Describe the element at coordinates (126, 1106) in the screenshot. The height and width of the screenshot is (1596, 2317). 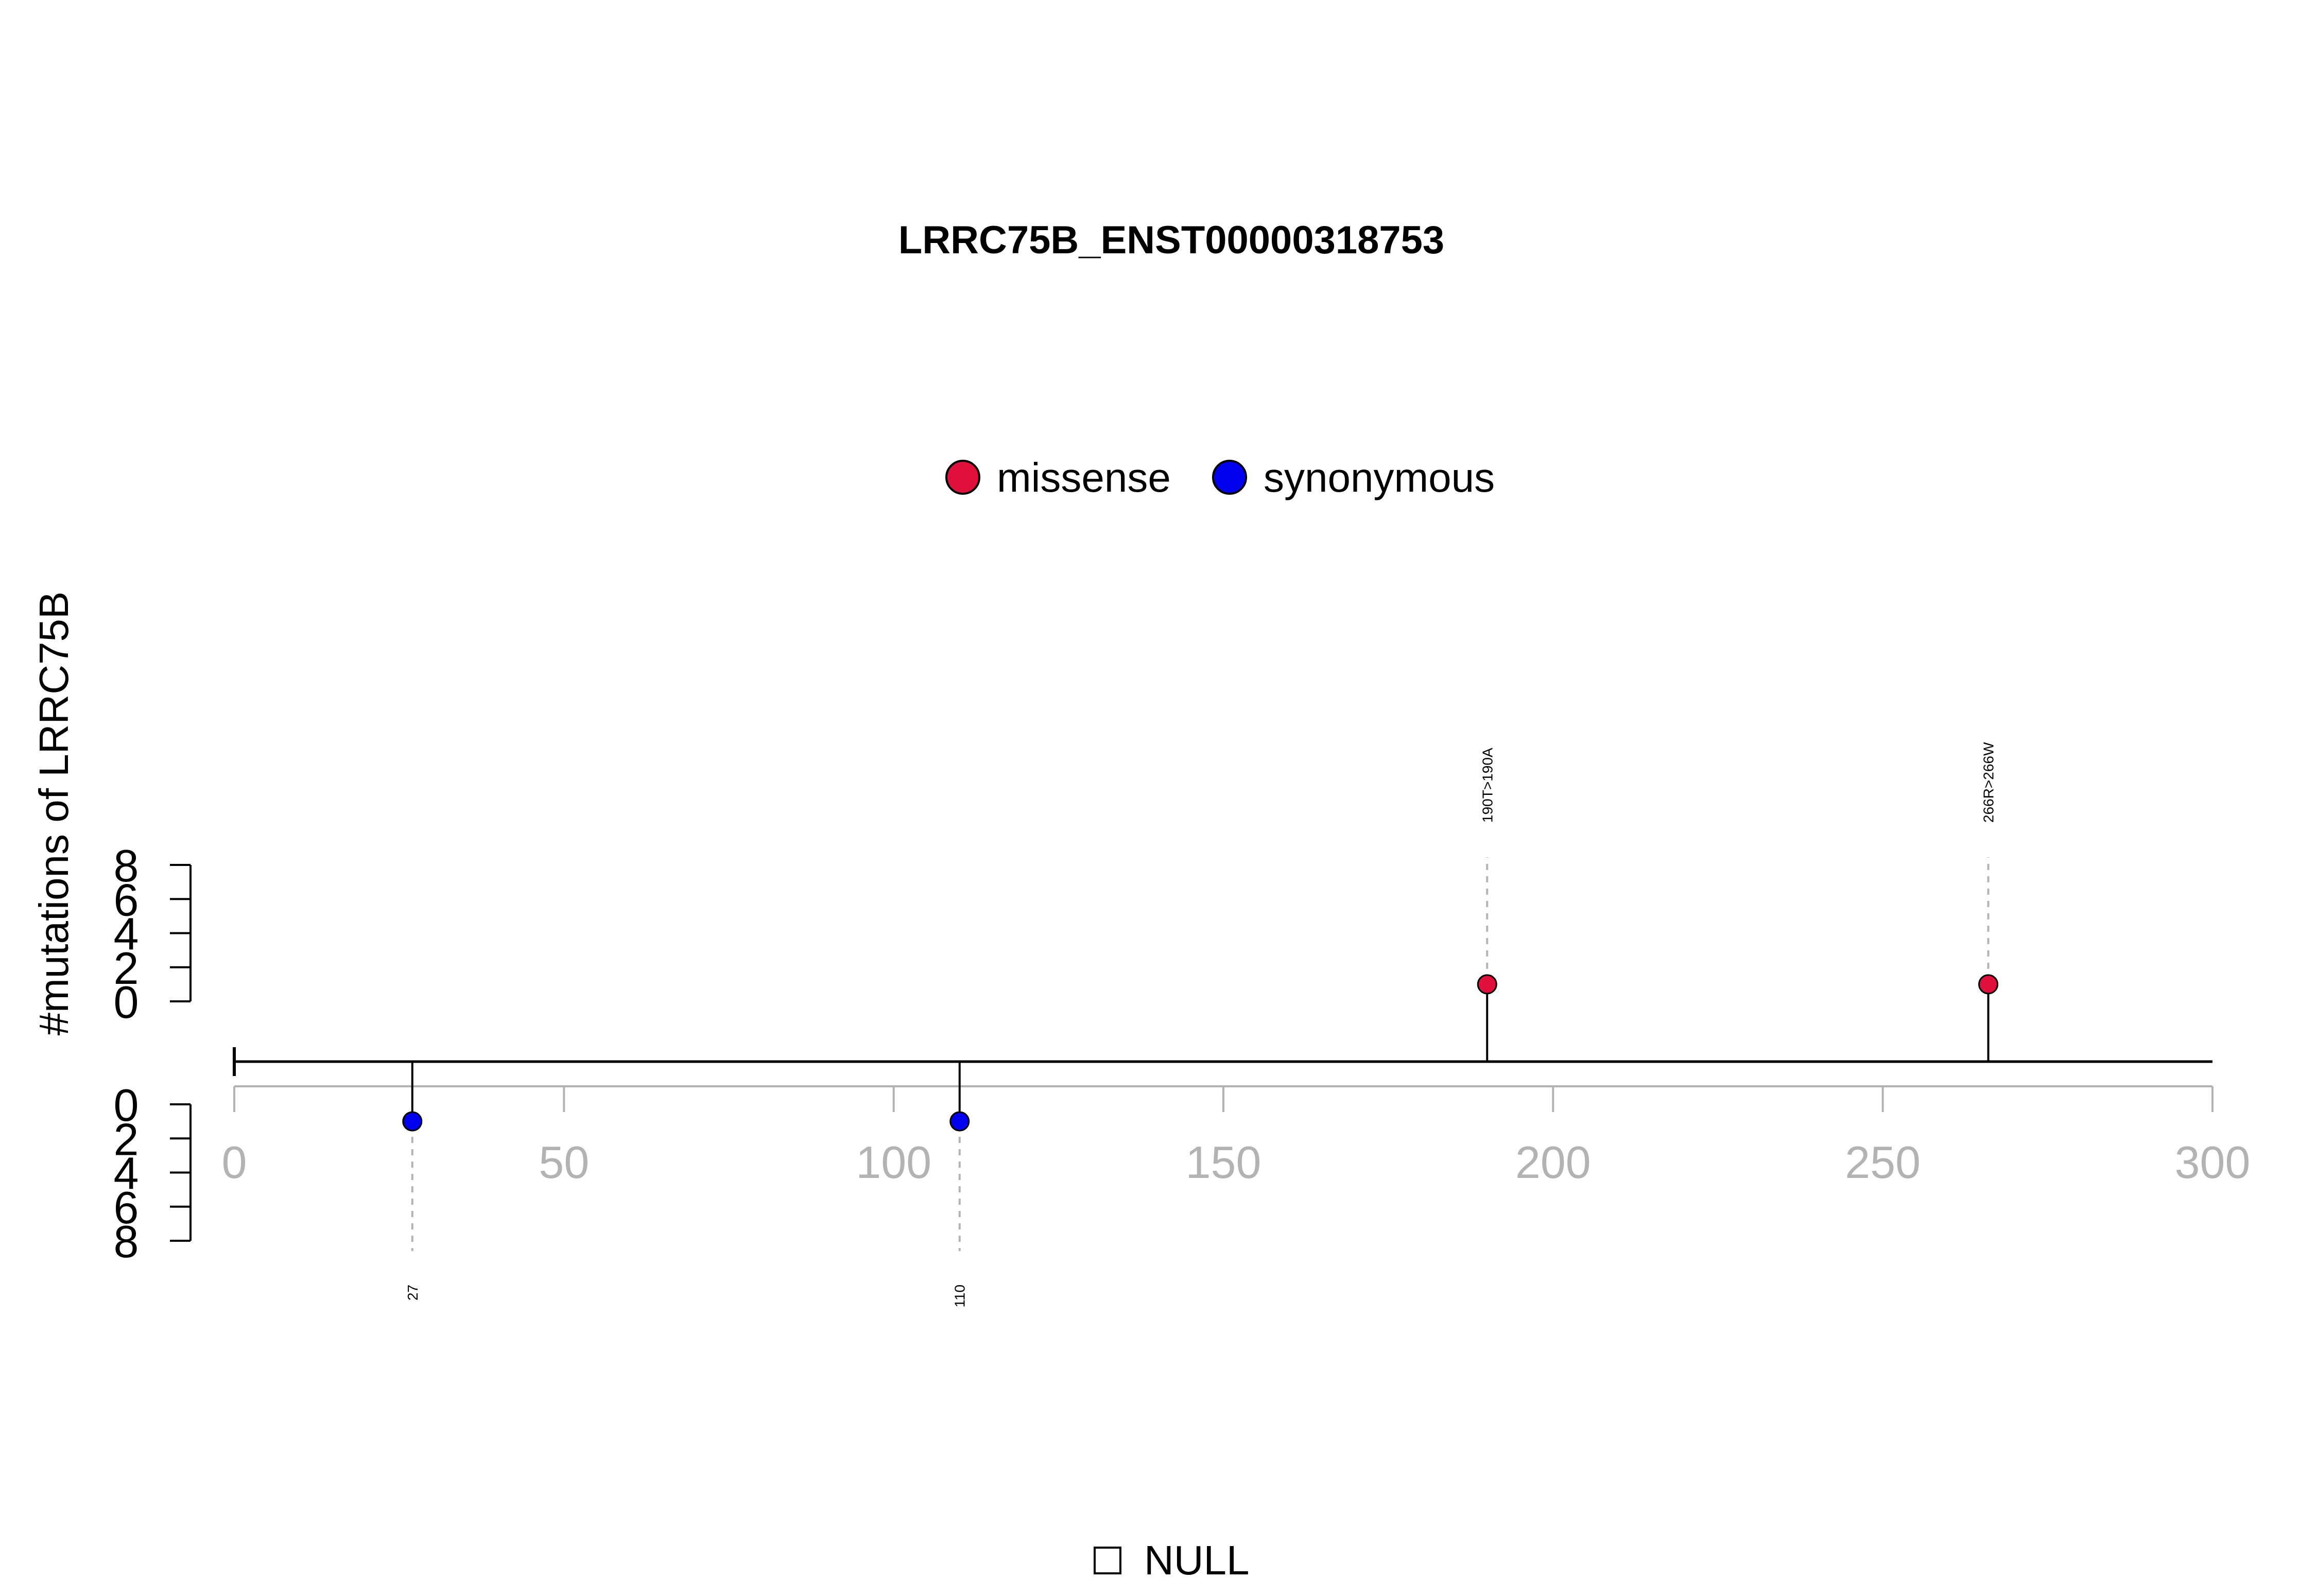
I see `lower-y-tick-label: 0` at that location.